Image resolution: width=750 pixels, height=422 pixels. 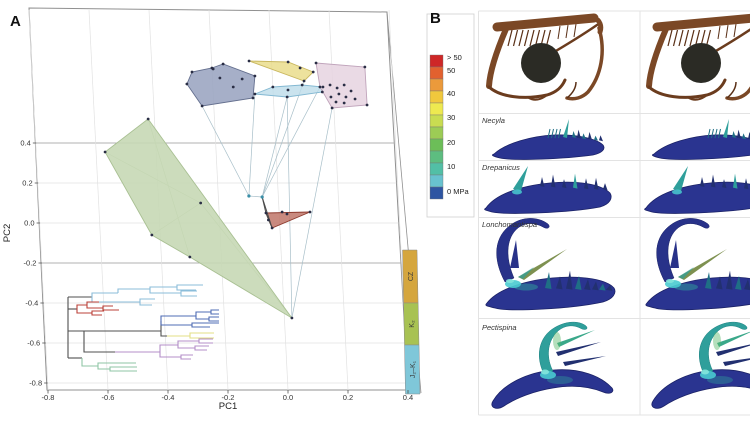 What do you see at coordinates (25, 143) in the screenshot?
I see `y-tick-label: 0.4` at bounding box center [25, 143].